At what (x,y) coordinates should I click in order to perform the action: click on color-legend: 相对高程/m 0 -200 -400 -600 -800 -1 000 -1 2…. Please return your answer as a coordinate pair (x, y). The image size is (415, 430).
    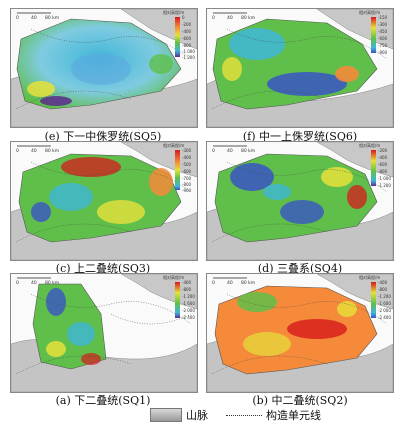
    Looking at the image, I should click on (179, 34).